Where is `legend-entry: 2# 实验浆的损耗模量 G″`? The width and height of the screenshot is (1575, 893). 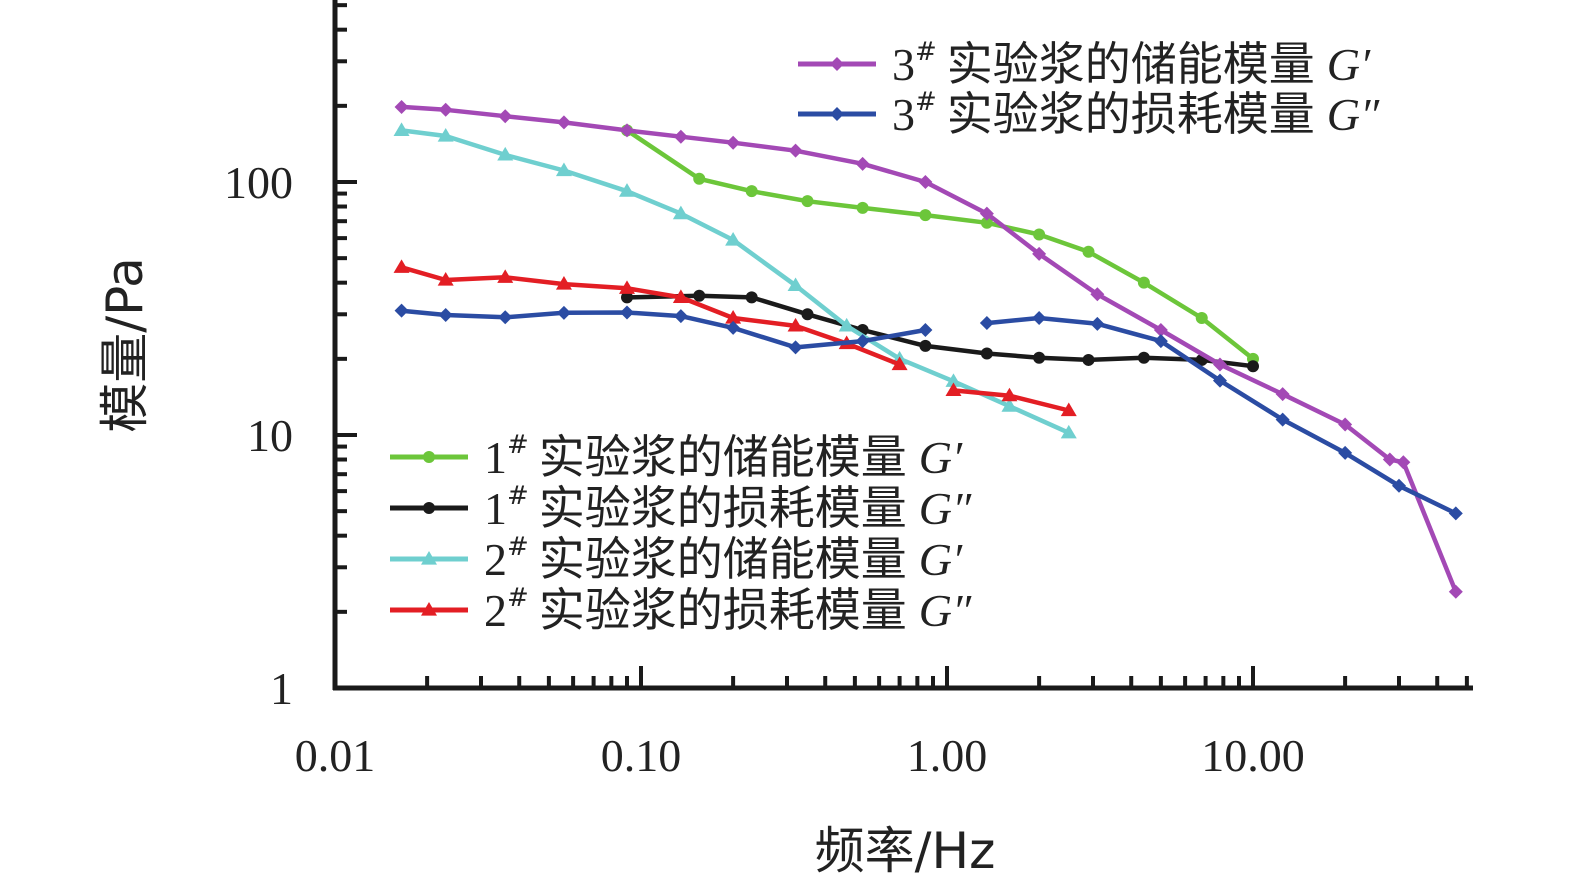 legend-entry: 2# 实验浆的损耗模量 G″ is located at coordinates (681, 610).